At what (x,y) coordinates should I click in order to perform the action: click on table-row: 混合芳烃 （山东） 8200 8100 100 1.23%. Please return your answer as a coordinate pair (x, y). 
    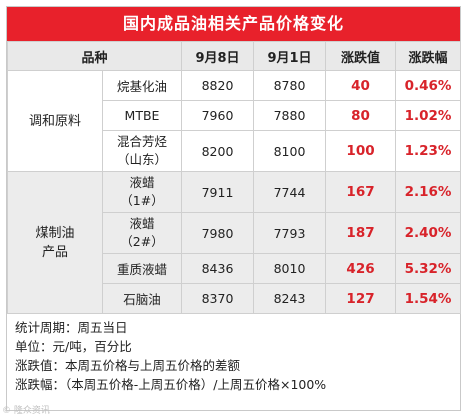
    Looking at the image, I should click on (235, 151).